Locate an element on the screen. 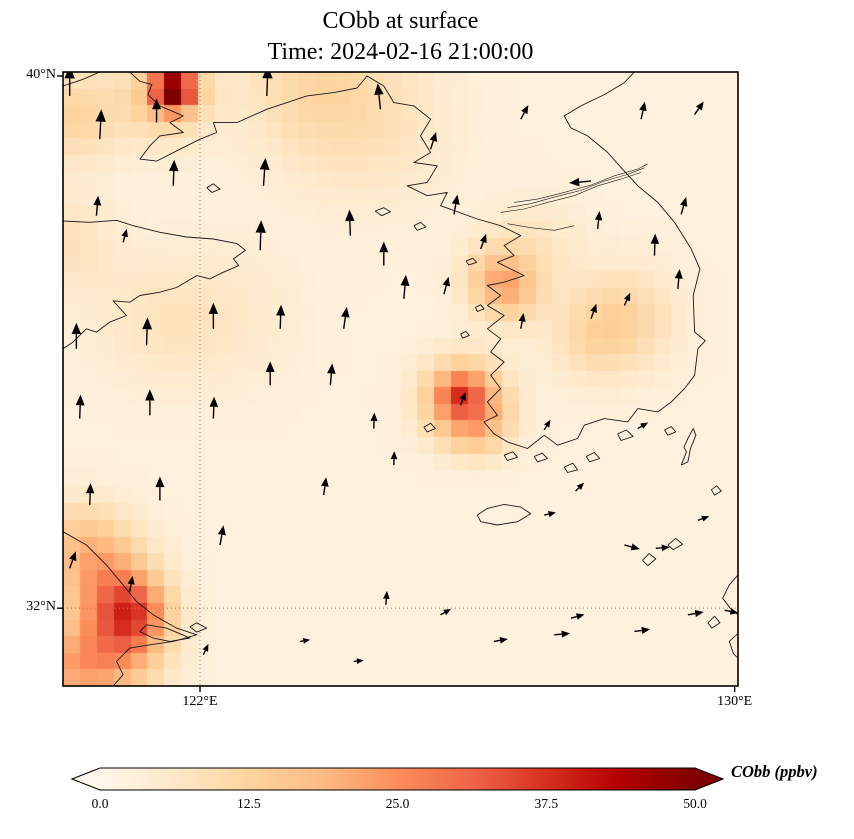 The width and height of the screenshot is (854, 839). y-tick-label: 32°N is located at coordinates (41, 607).